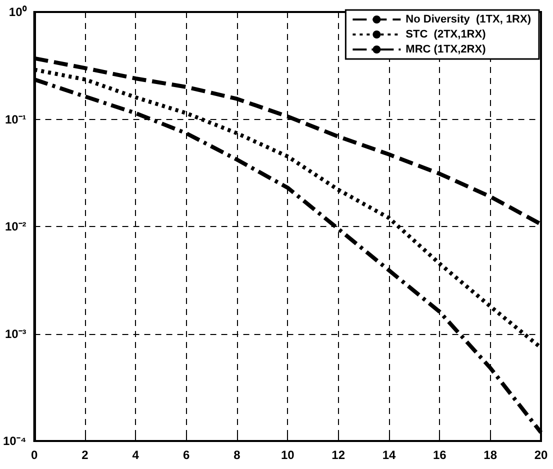  Describe the element at coordinates (15, 333) in the screenshot. I see `y-tick-label: 10⁻³` at that location.